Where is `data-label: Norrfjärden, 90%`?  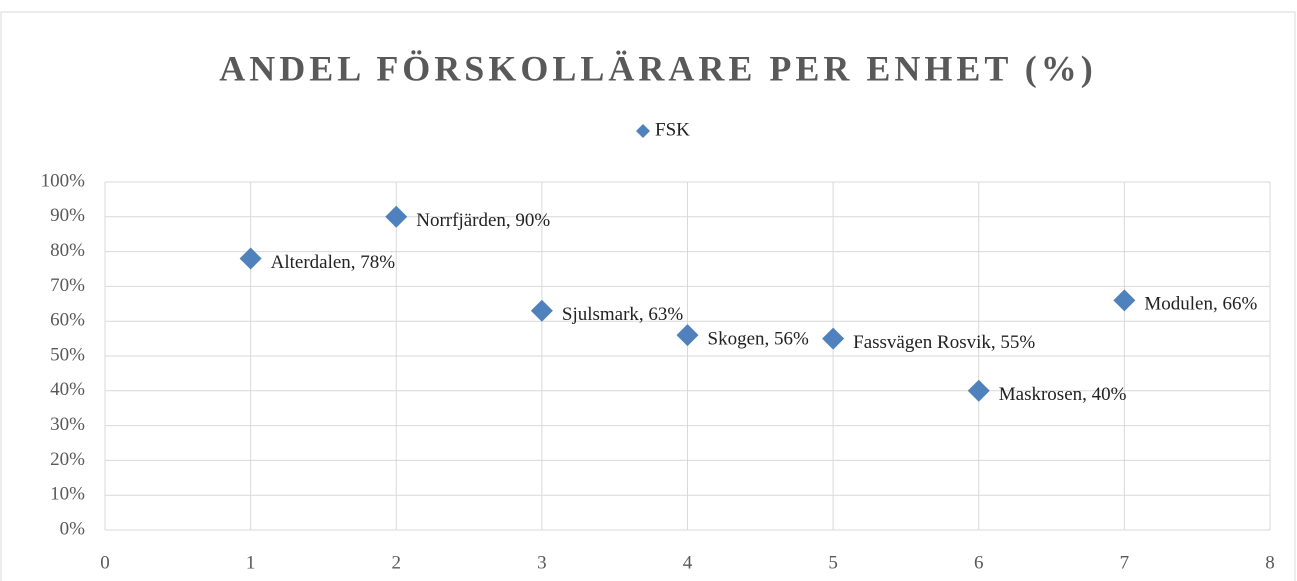 data-label: Norrfjärden, 90% is located at coordinates (483, 220).